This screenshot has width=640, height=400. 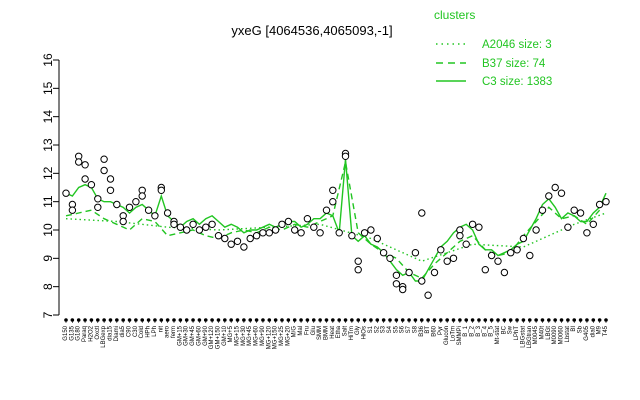 I want to click on x-tick-label: G405, so click(x=587, y=332).